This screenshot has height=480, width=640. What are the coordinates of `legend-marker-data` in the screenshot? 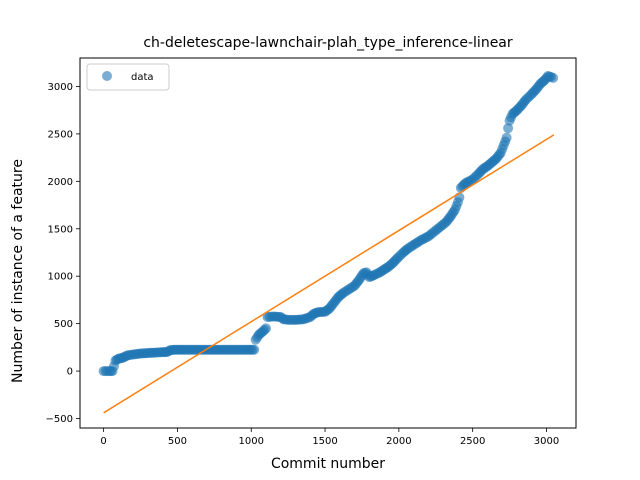 It's located at (107, 76).